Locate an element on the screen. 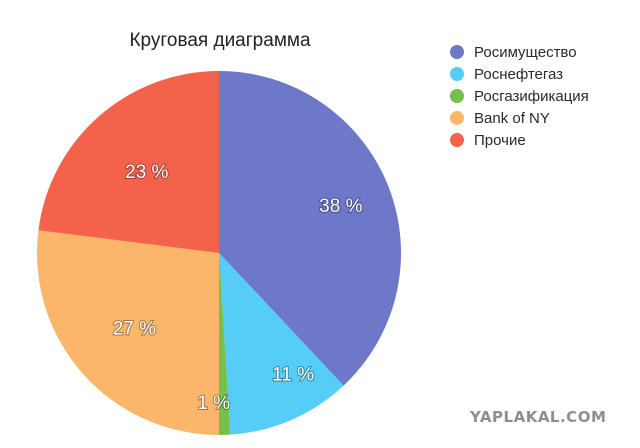 The image size is (640, 448). legend-item: Роснефтегаз is located at coordinates (519, 74).